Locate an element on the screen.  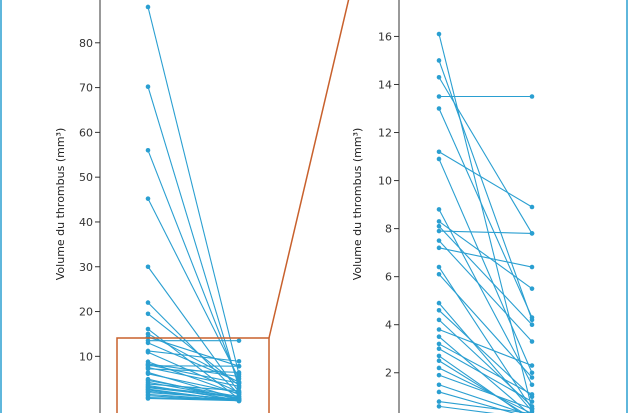
right-y-tick-label: 4 is located at coordinates (388, 325).